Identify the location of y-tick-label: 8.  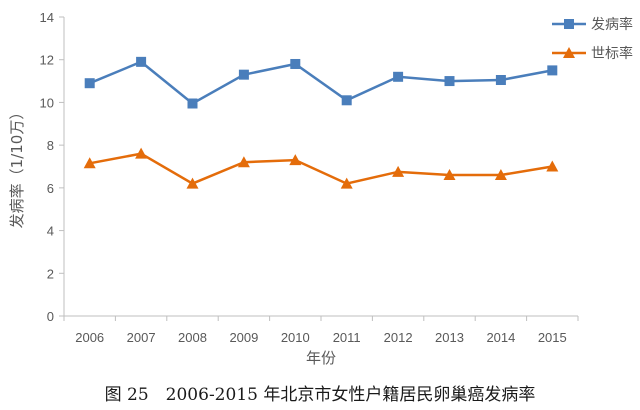
(50, 145).